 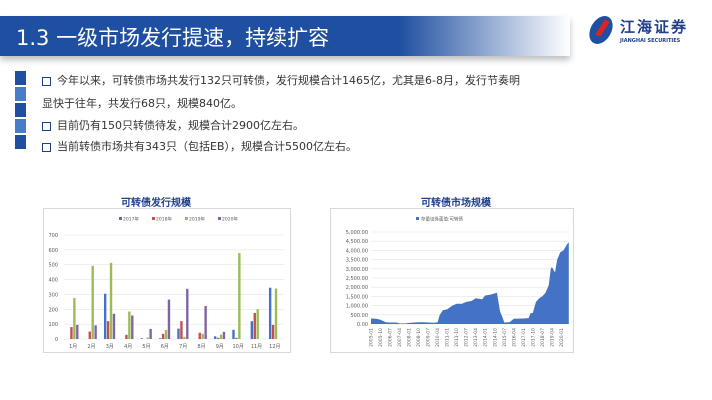 I want to click on legend-label: 2018年, so click(x=164, y=219).